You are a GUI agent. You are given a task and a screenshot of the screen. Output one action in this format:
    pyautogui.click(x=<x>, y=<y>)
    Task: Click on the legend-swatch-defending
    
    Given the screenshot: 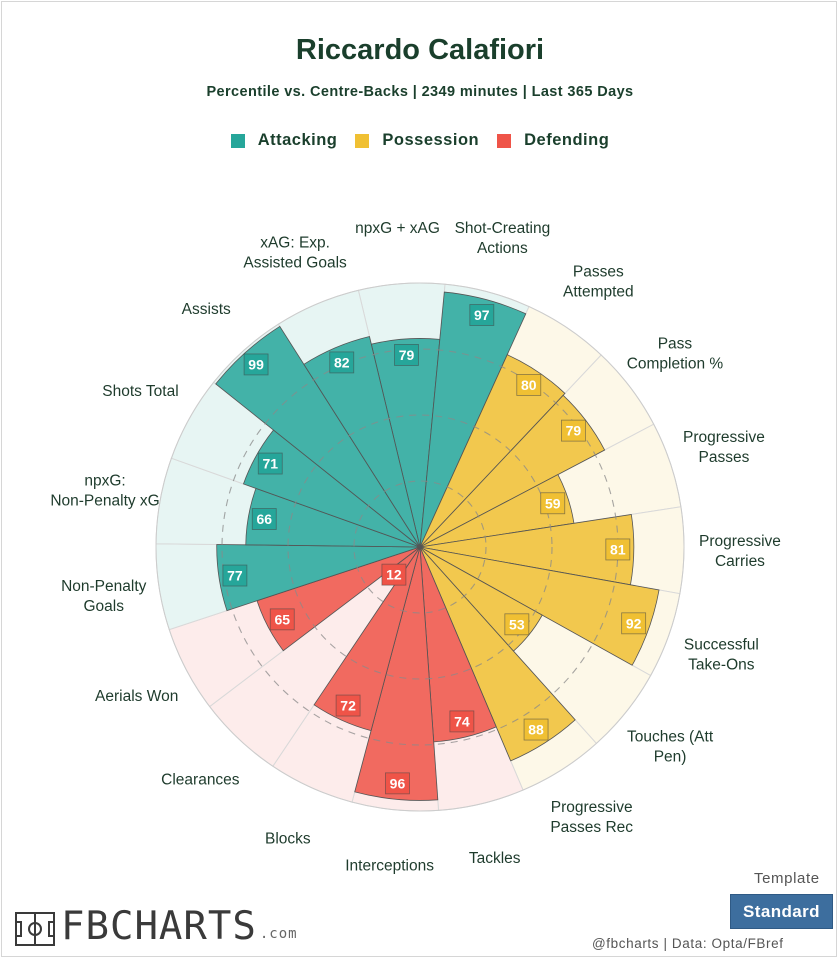 What is the action you would take?
    pyautogui.click(x=504, y=140)
    